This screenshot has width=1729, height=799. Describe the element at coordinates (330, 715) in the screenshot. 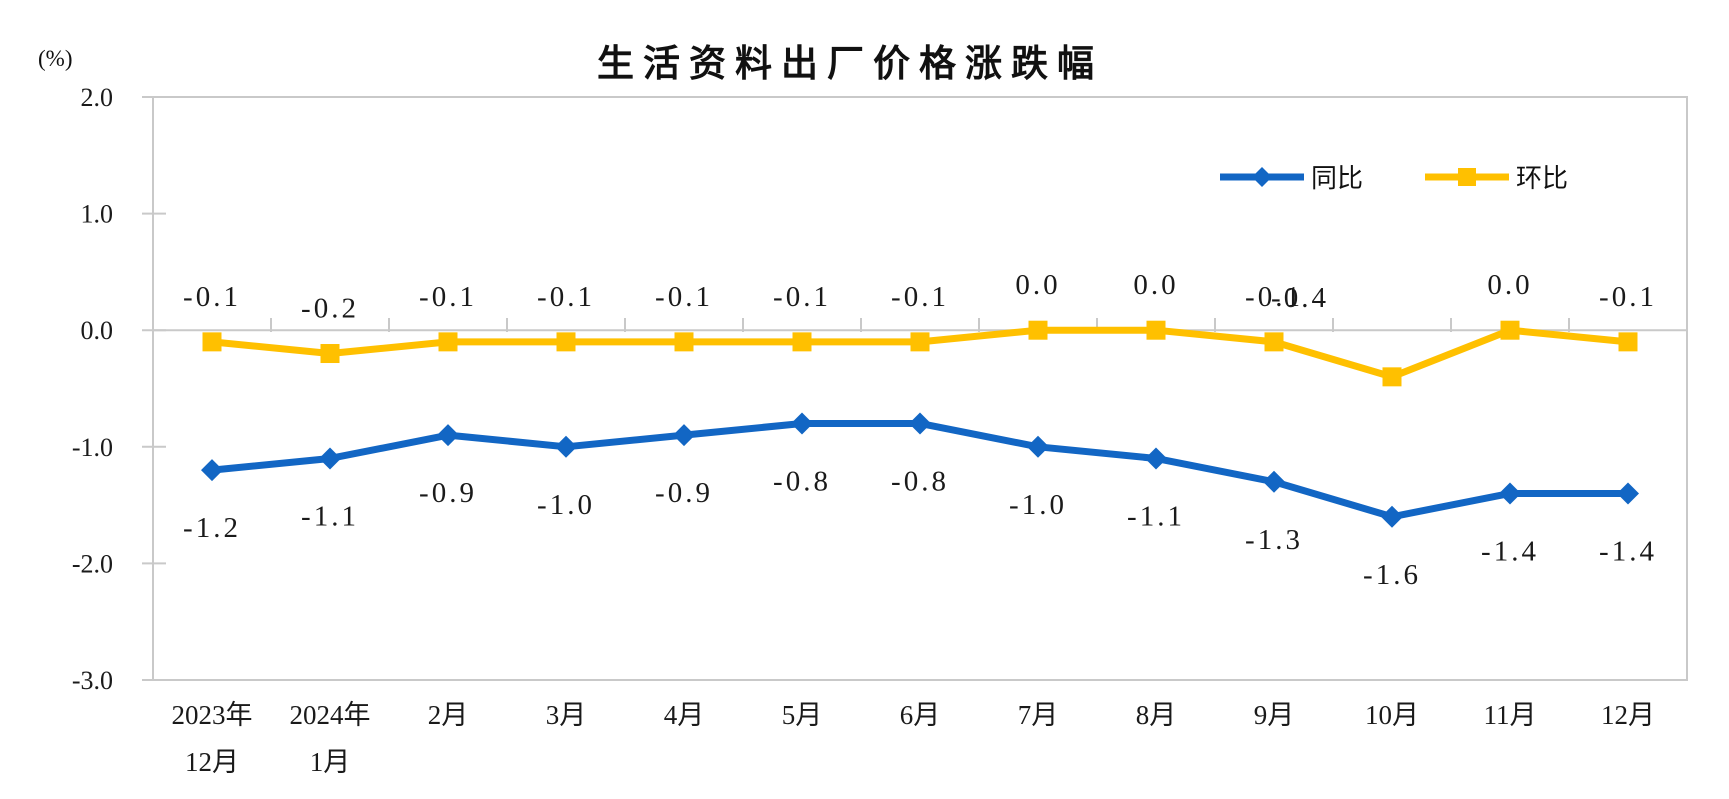

I see `x-axis-label: 2024年` at that location.